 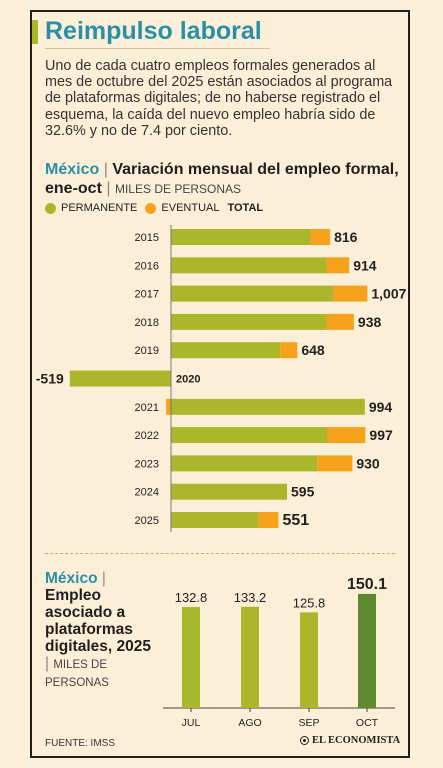 What do you see at coordinates (215, 520) in the screenshot?
I see `bar-permanent-2025` at bounding box center [215, 520].